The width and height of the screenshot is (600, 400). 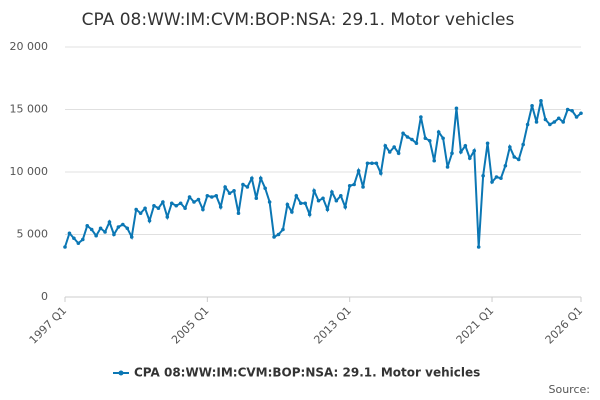 What do you see at coordinates (29, 46) in the screenshot?
I see `y-tick-label: 20 000` at bounding box center [29, 46].